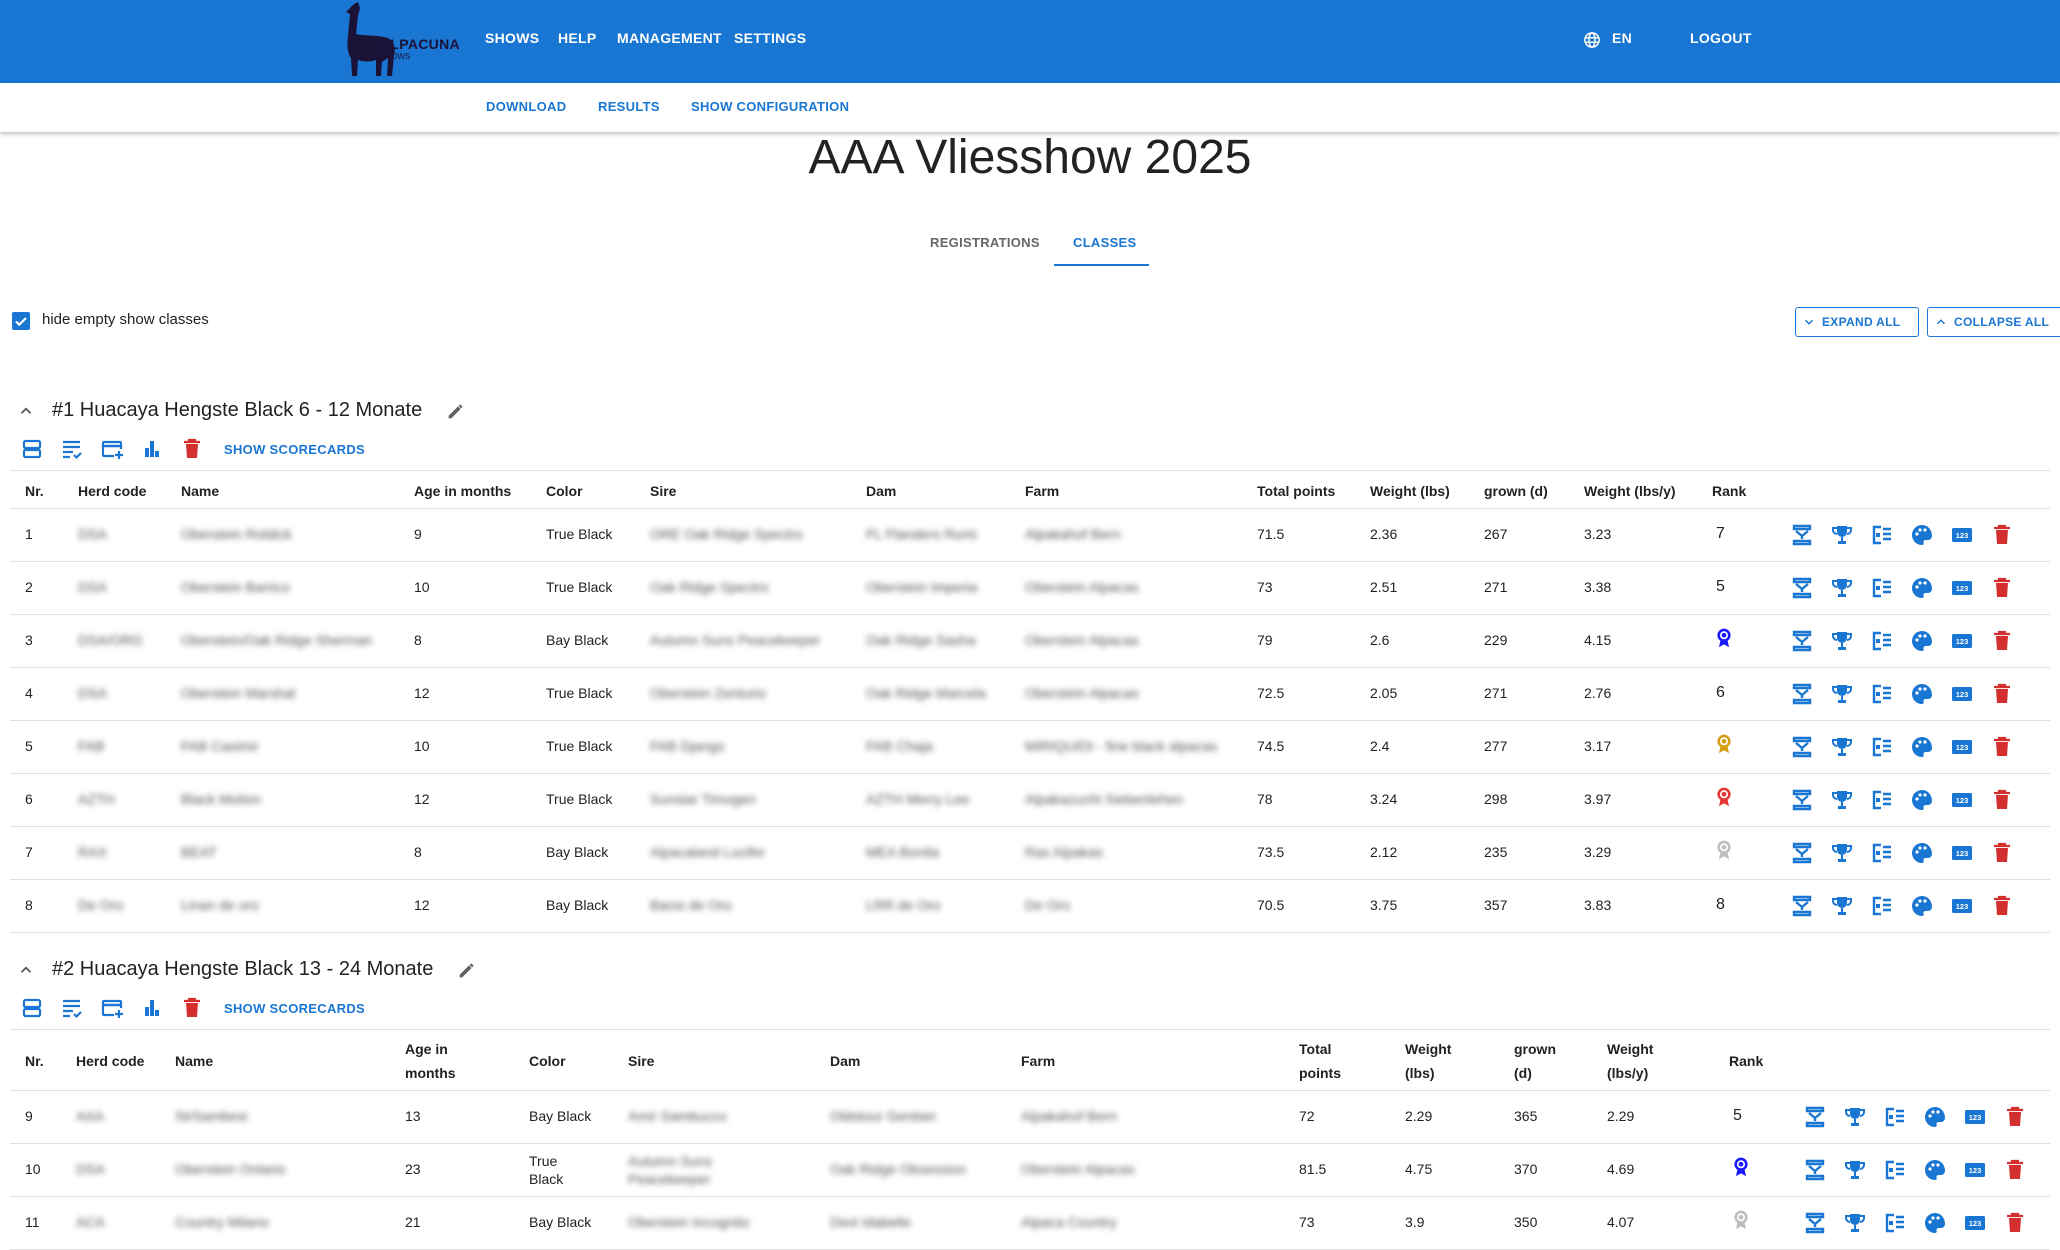 Image resolution: width=2060 pixels, height=1250 pixels. Describe the element at coordinates (985, 242) in the screenshot. I see `tab-registrations: REGISTRATIONS` at that location.